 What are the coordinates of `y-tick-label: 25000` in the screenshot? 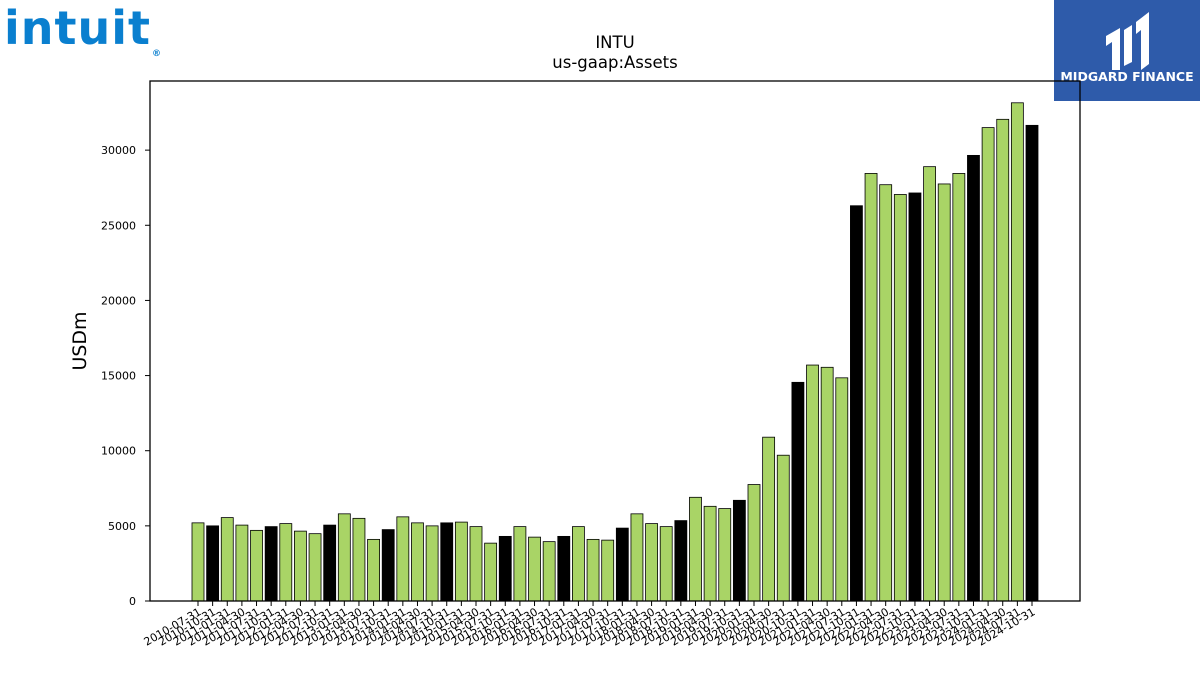 It's located at (118, 225).